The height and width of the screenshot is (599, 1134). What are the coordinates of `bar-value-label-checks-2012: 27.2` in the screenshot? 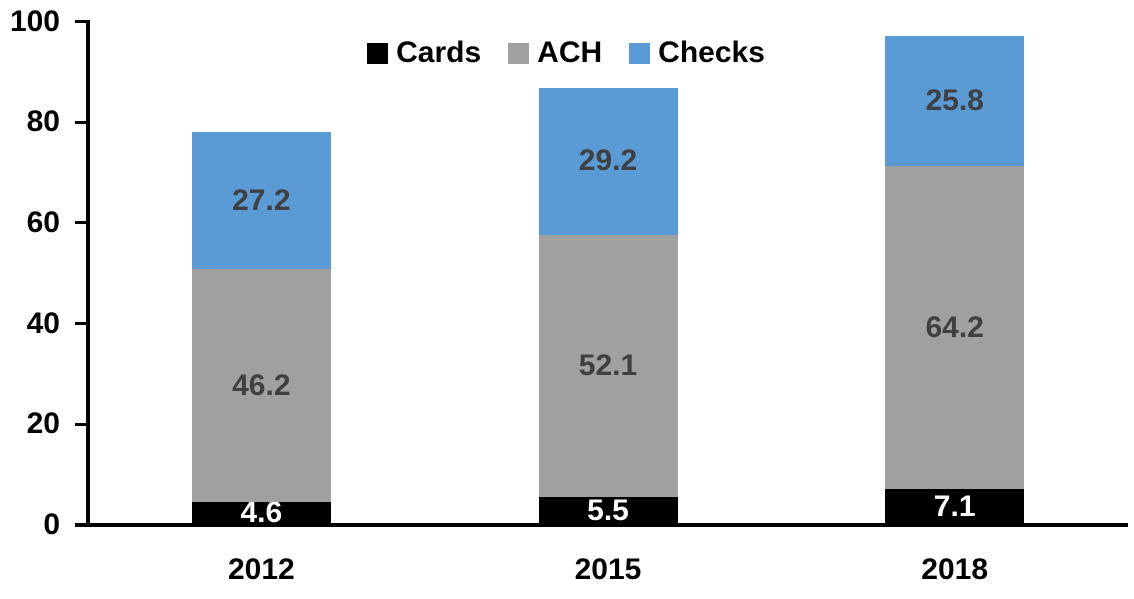 It's located at (261, 200).